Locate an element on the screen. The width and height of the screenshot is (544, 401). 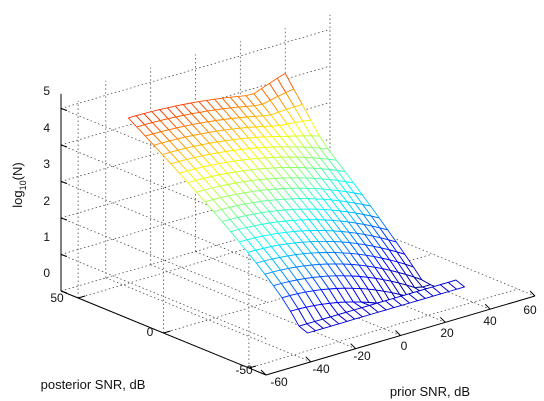
x-tick-labels: -60 -40 -20 0 20 40 60 is located at coordinates (403, 346).